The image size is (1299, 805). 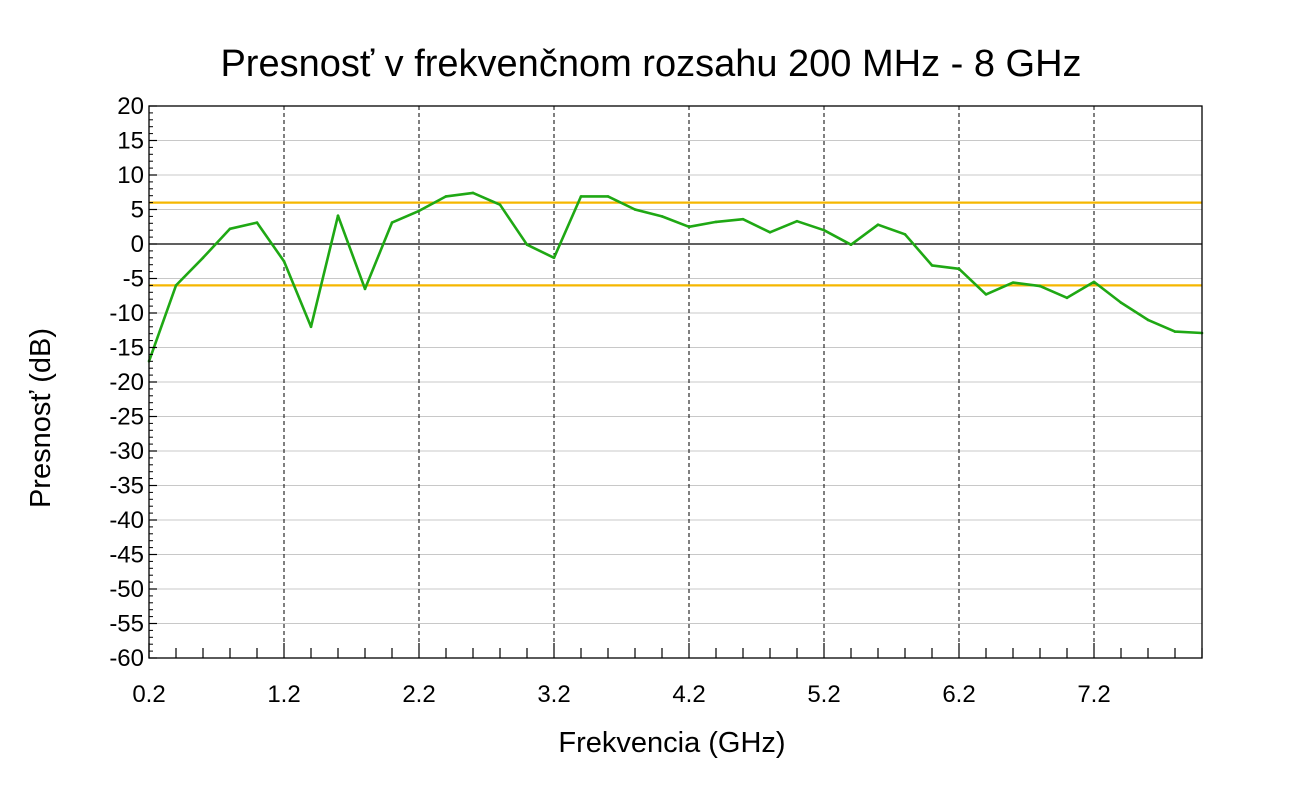 I want to click on y-tick-label: -55, so click(x=126, y=624).